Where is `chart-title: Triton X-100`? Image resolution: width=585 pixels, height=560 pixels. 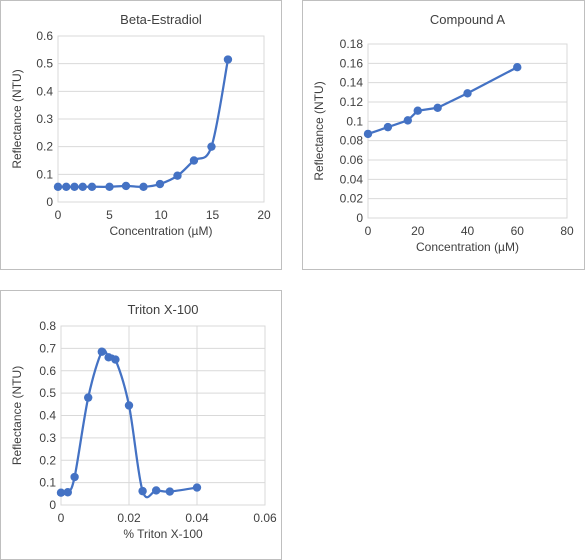
chart-title: Triton X-100 is located at coordinates (162, 309).